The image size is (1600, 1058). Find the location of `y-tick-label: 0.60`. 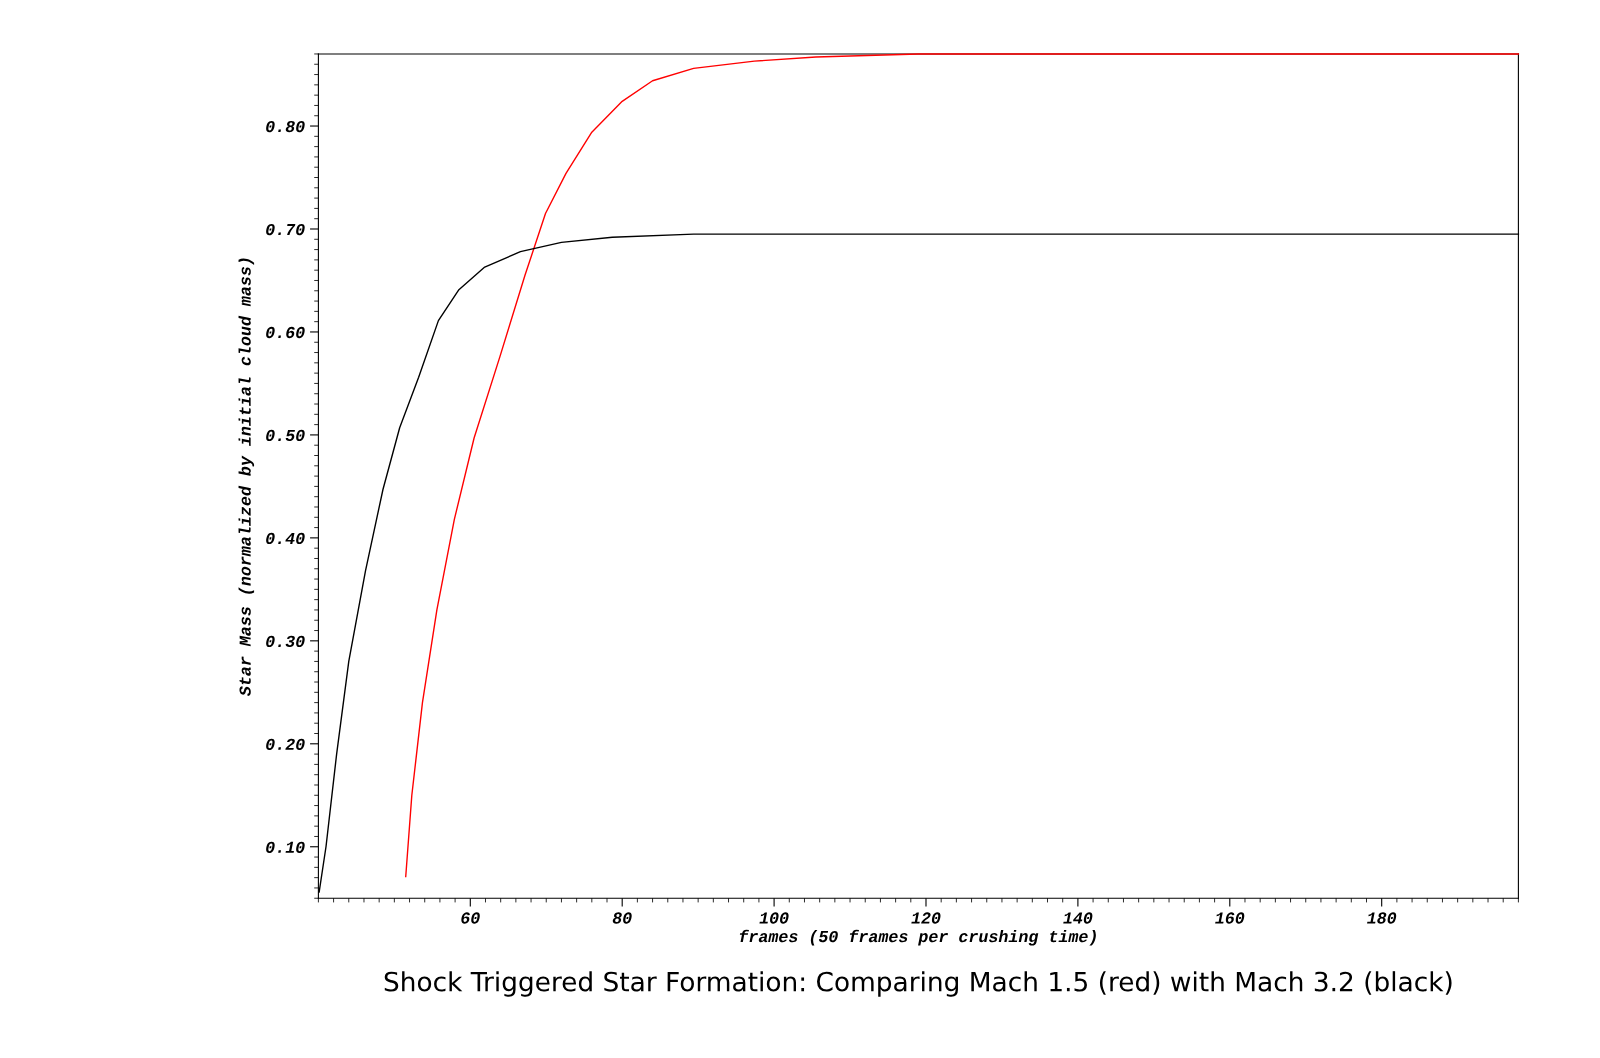

y-tick-label: 0.60 is located at coordinates (285, 332).